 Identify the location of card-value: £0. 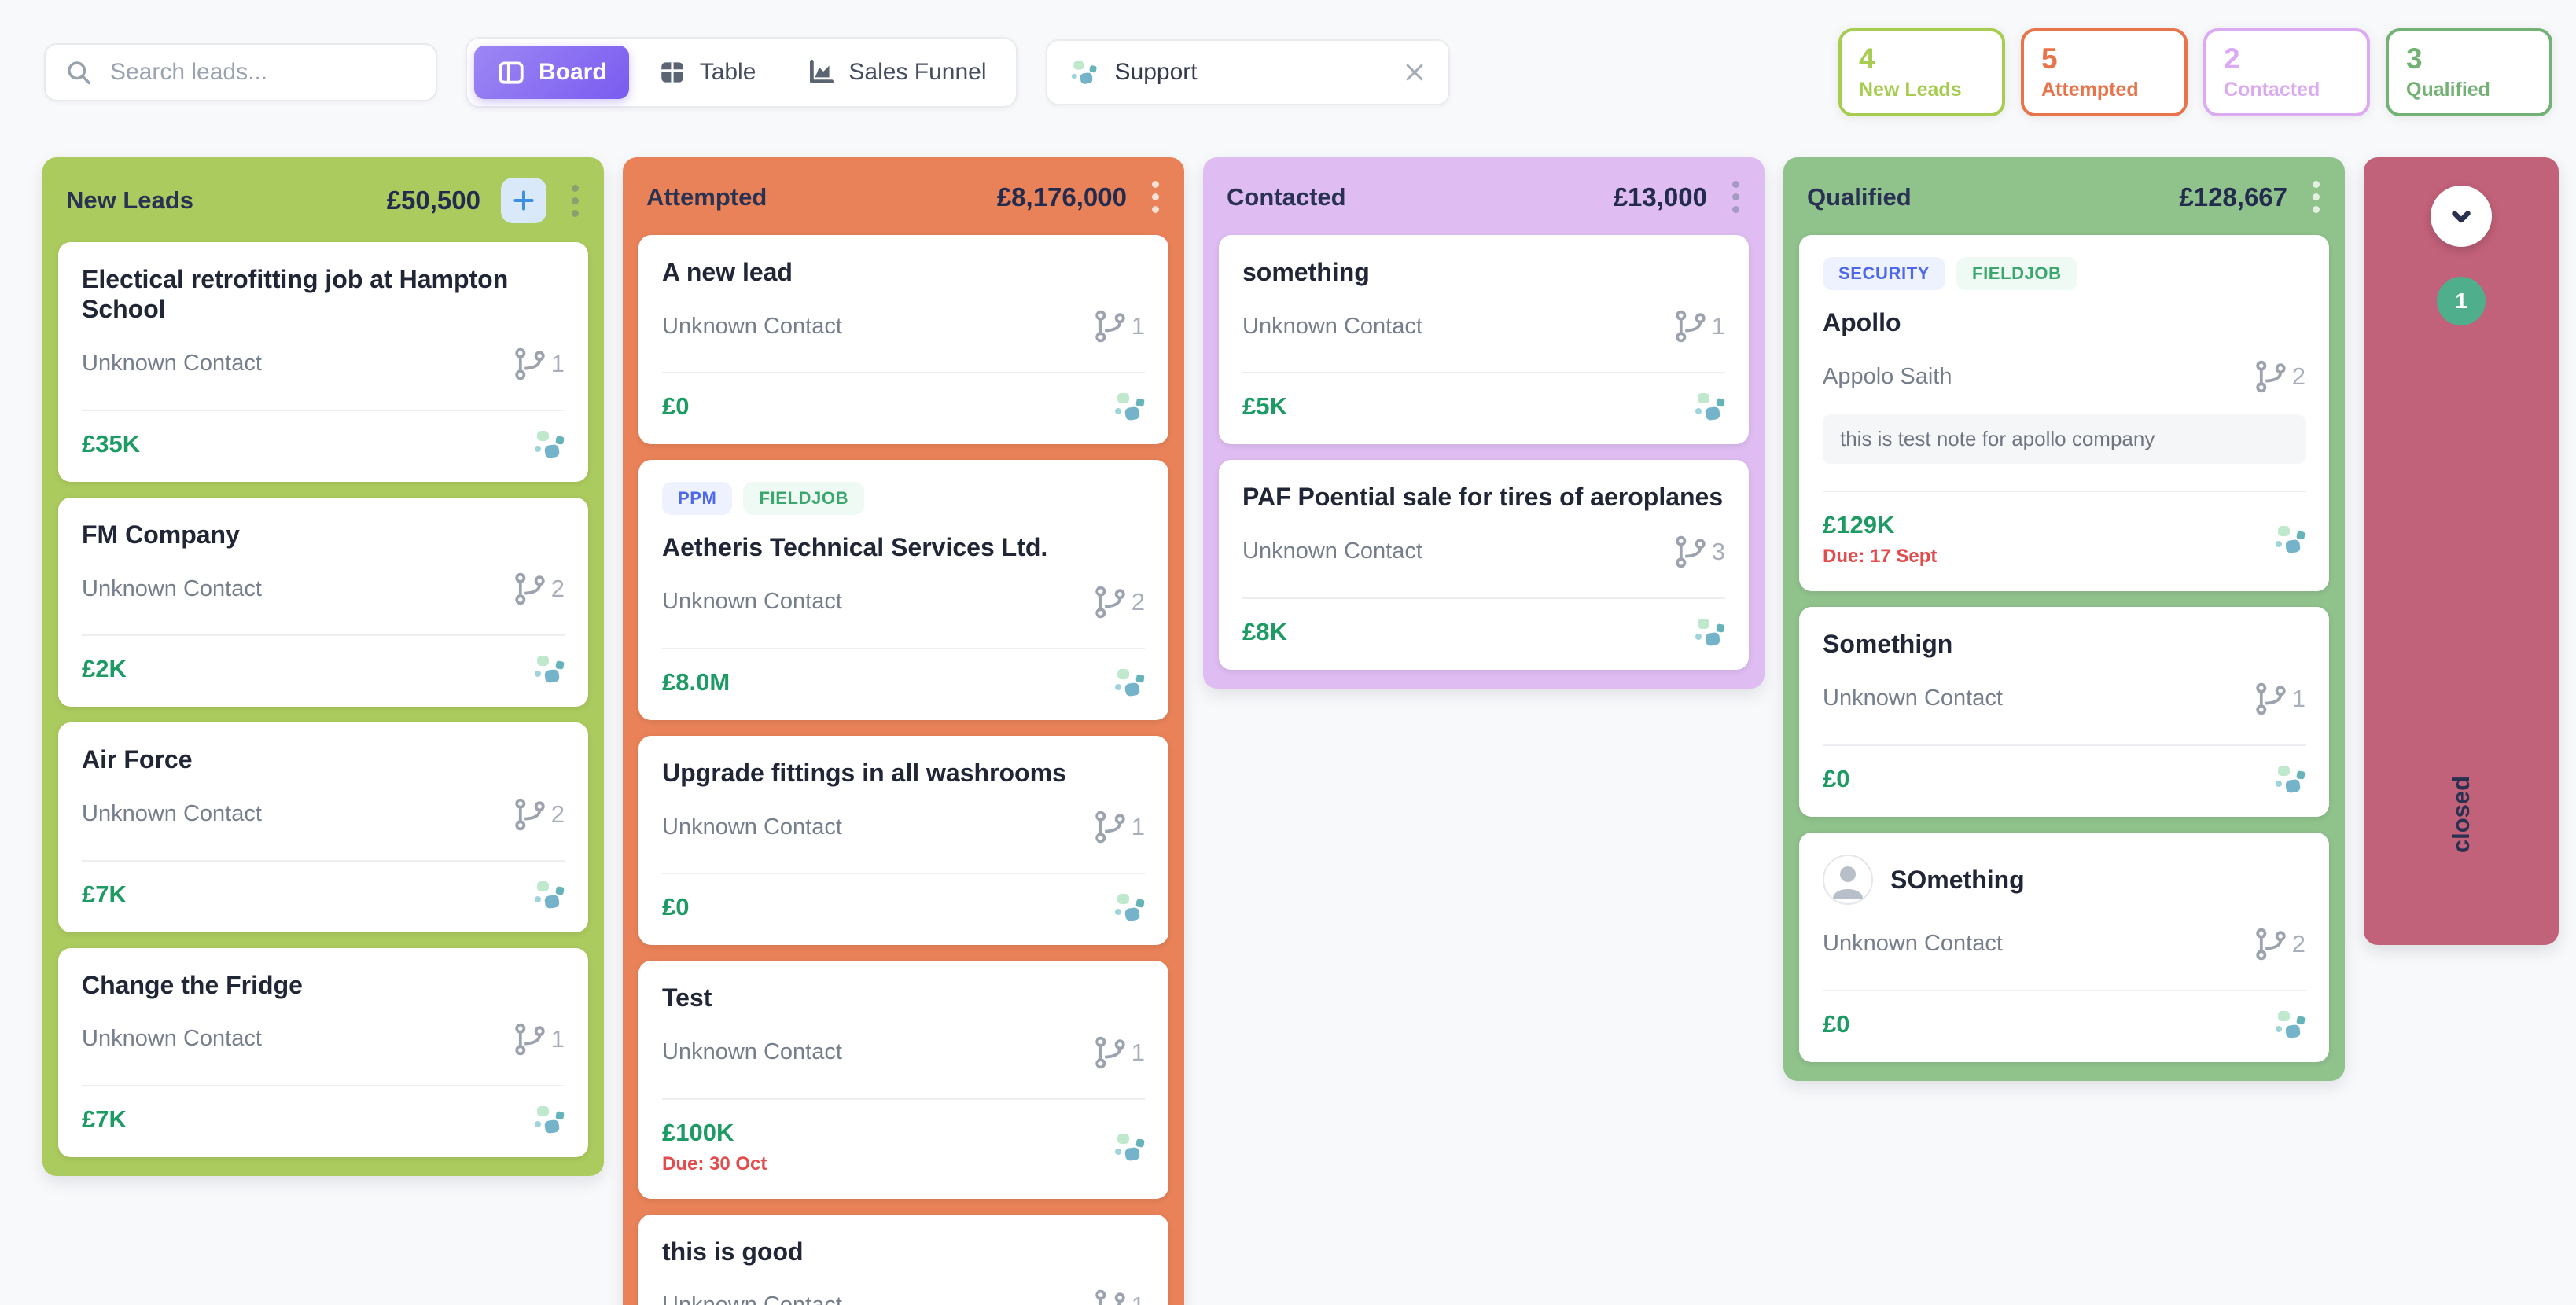
(1837, 778).